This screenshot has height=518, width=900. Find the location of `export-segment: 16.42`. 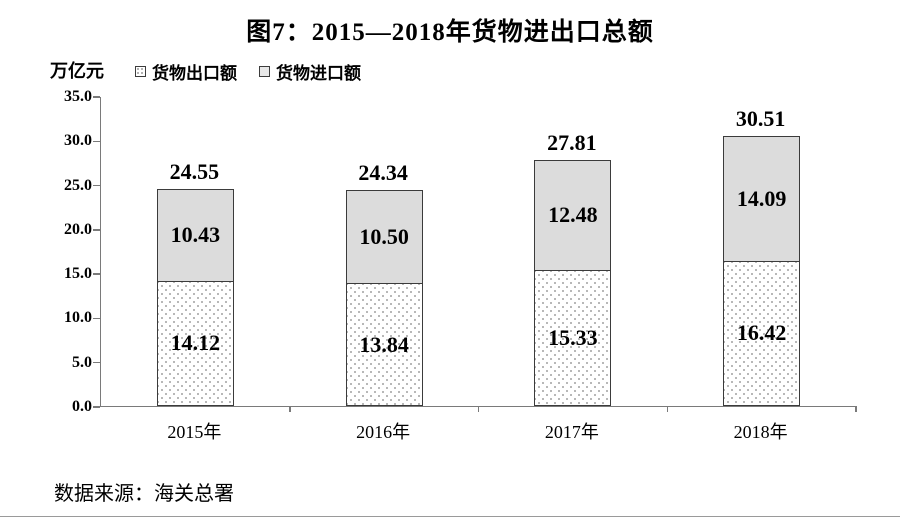

export-segment: 16.42 is located at coordinates (762, 333).